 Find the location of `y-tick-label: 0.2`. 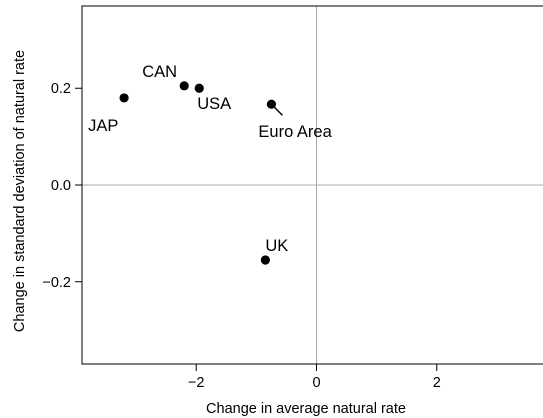

y-tick-label: 0.2 is located at coordinates (61, 89).